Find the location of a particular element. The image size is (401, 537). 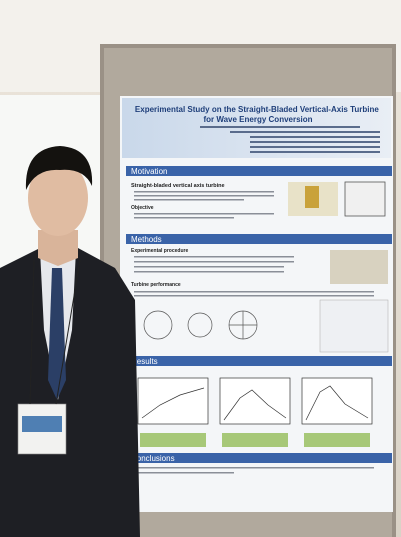

result-notes is located at coordinates (255, 440).